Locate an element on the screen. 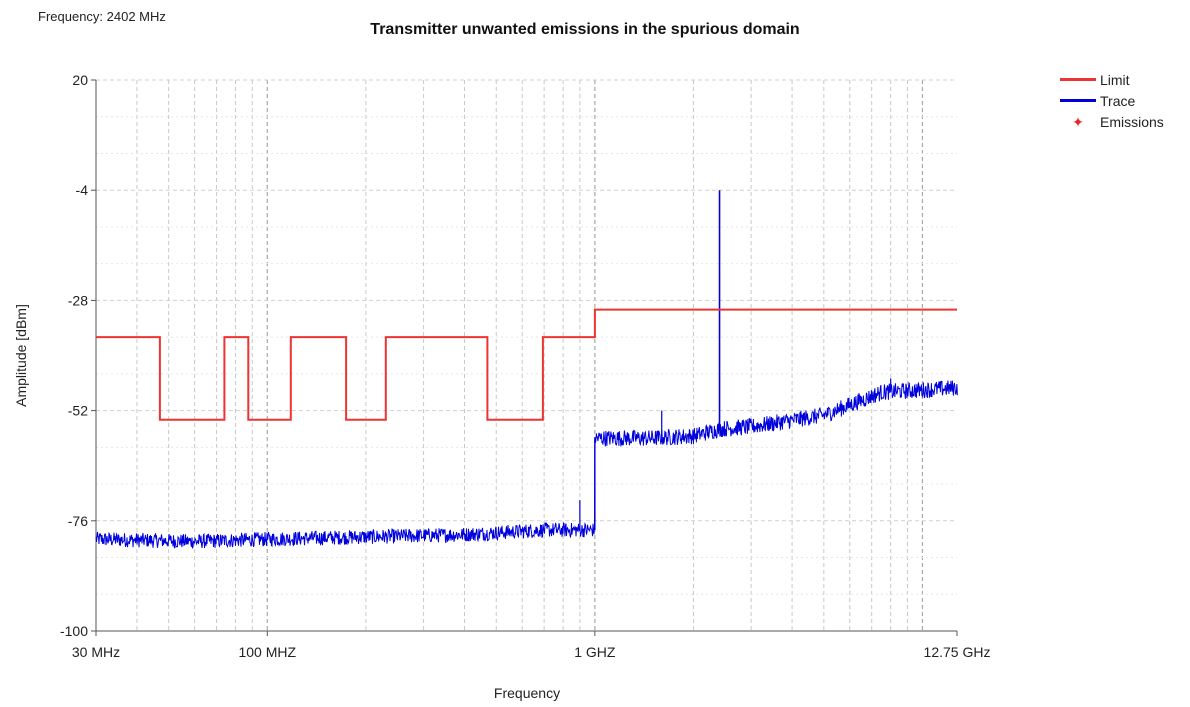 The height and width of the screenshot is (707, 1190). frequency-label: Frequency: 2402 MHz is located at coordinates (102, 16).